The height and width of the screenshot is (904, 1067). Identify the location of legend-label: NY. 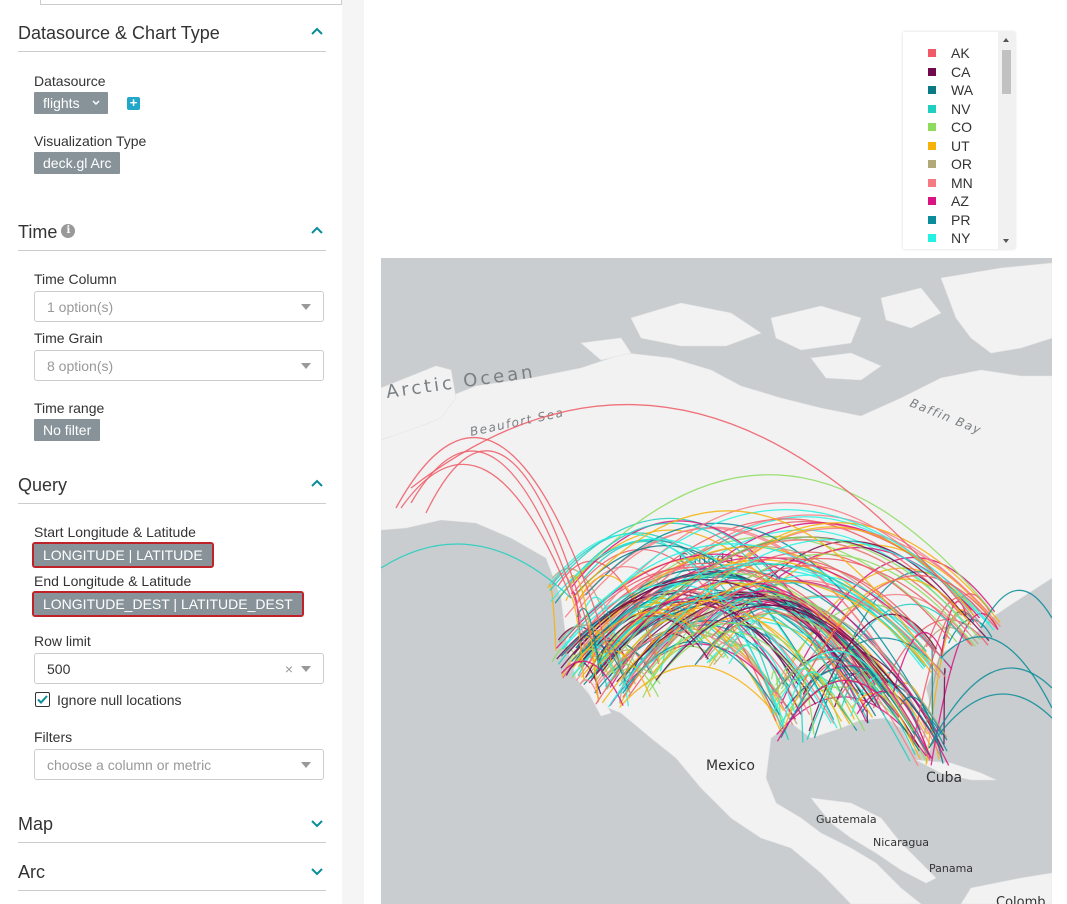
(961, 238).